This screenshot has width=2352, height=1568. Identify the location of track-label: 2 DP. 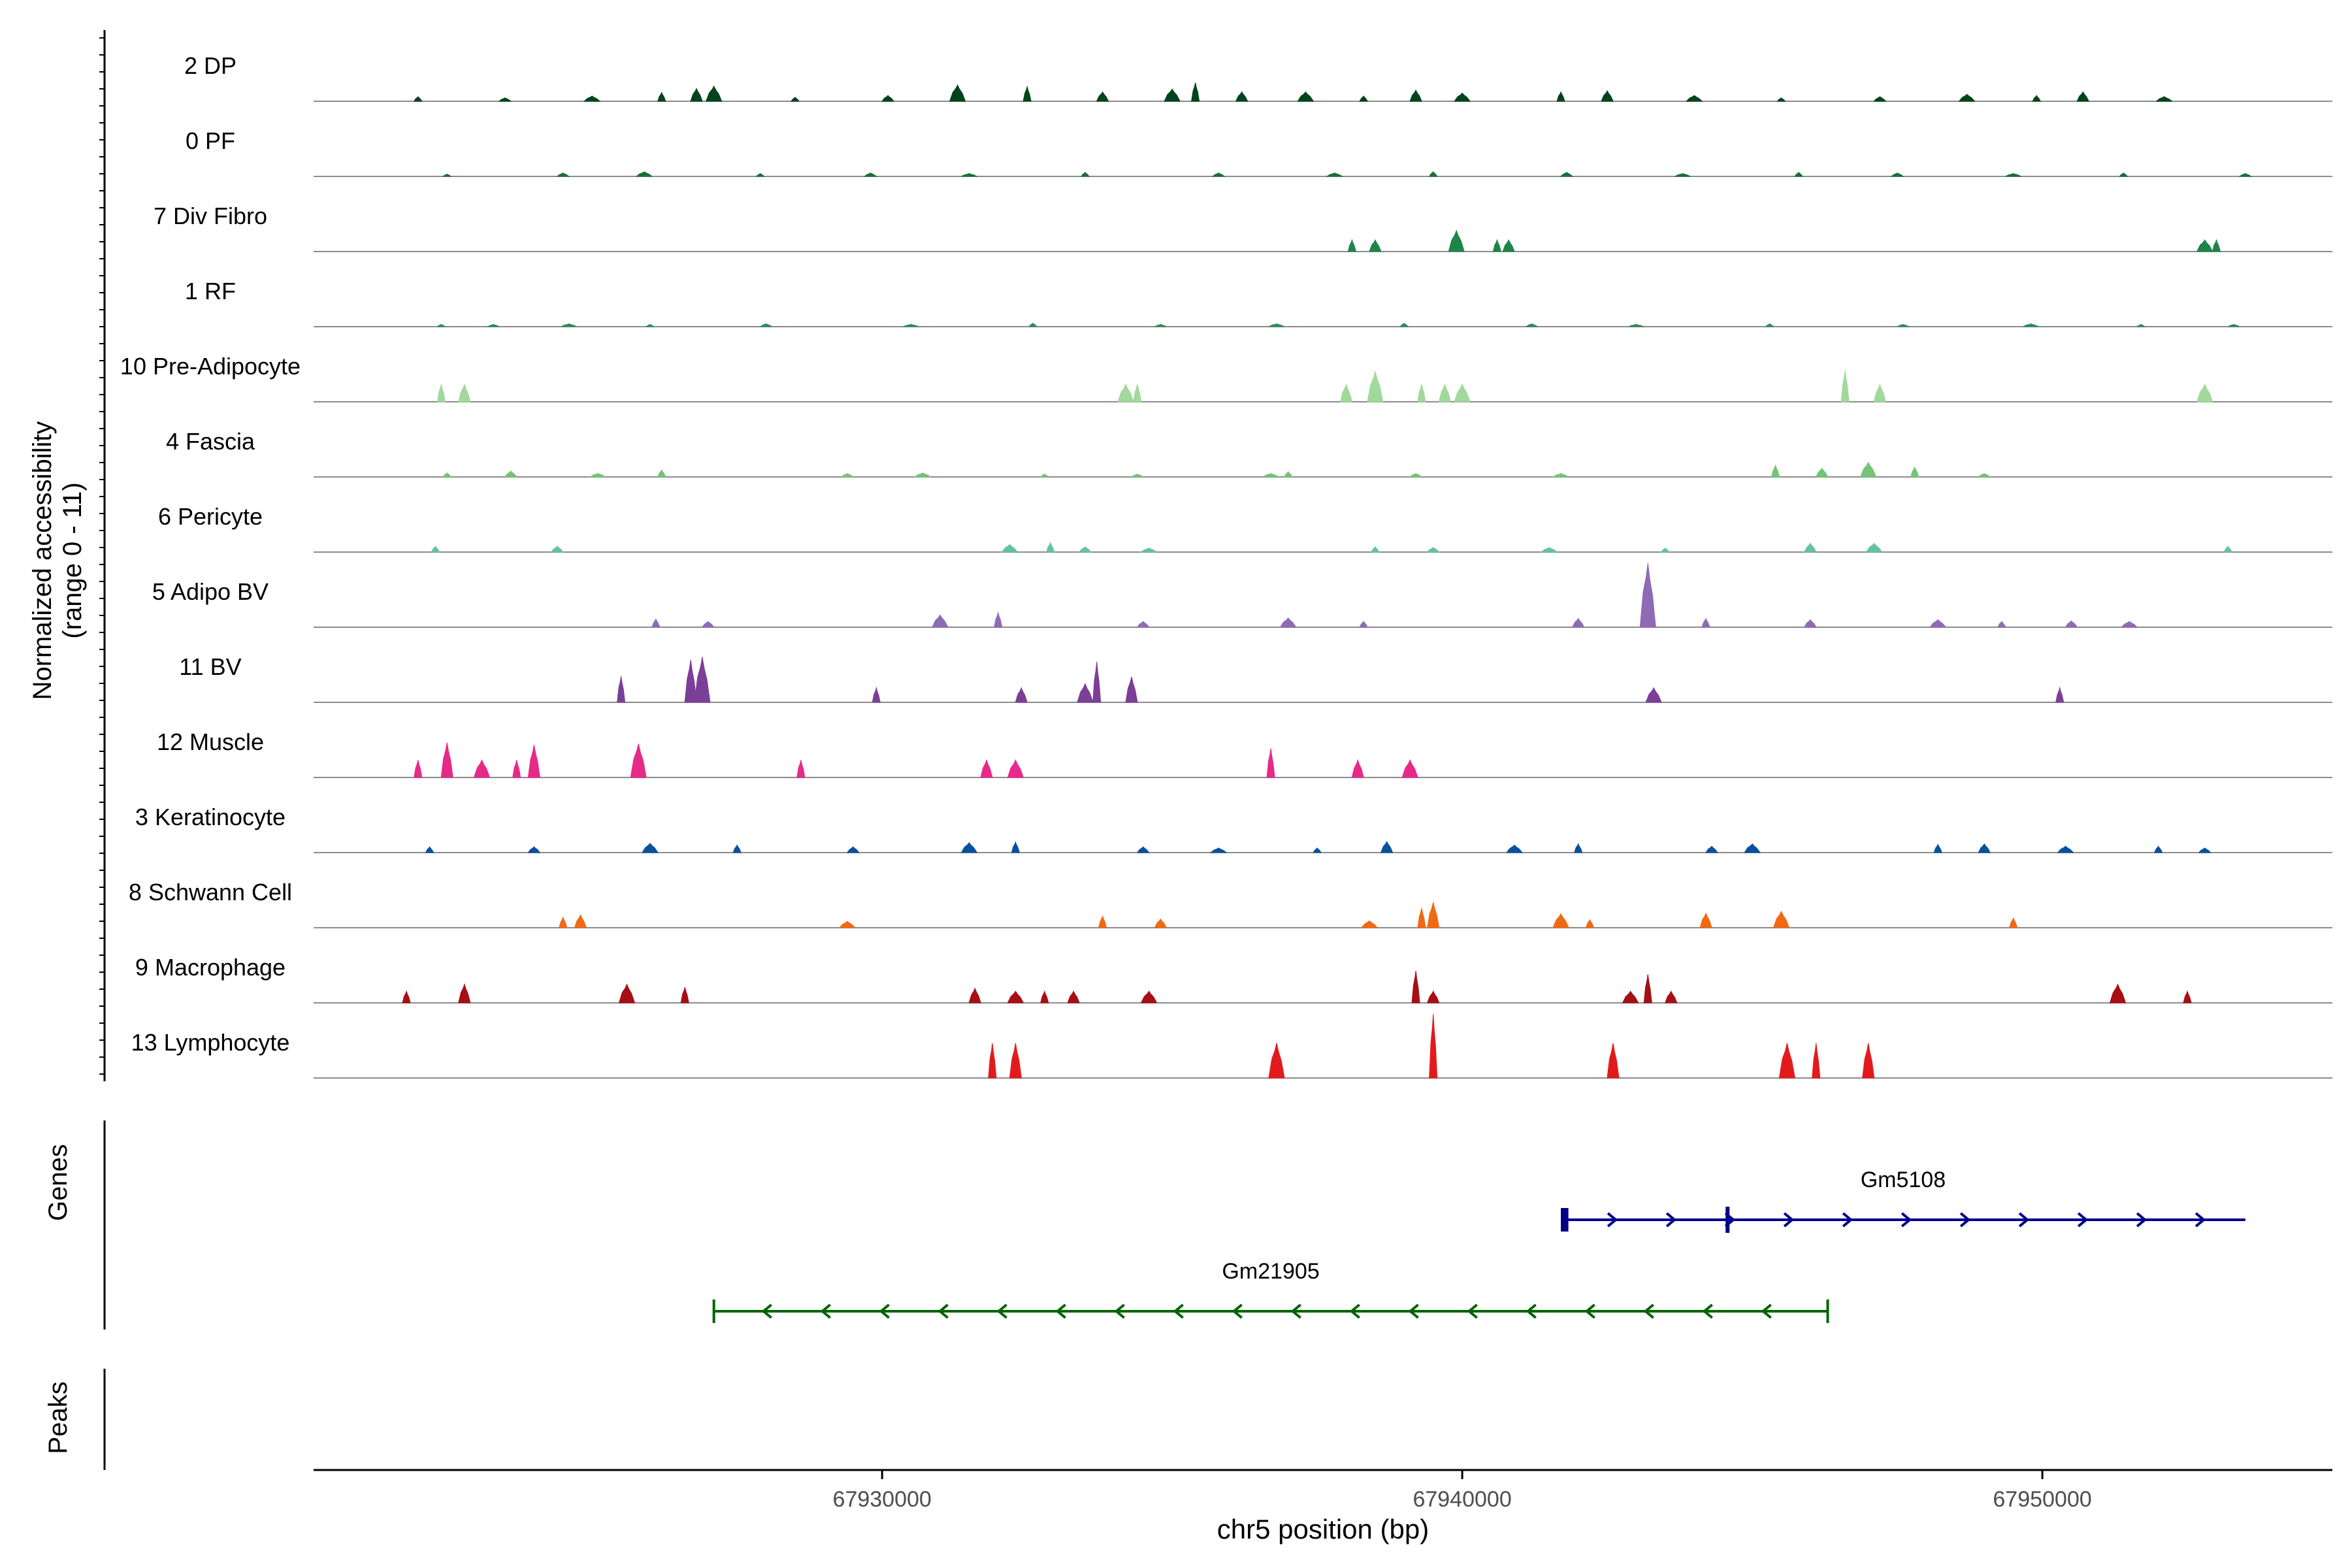
(210, 65).